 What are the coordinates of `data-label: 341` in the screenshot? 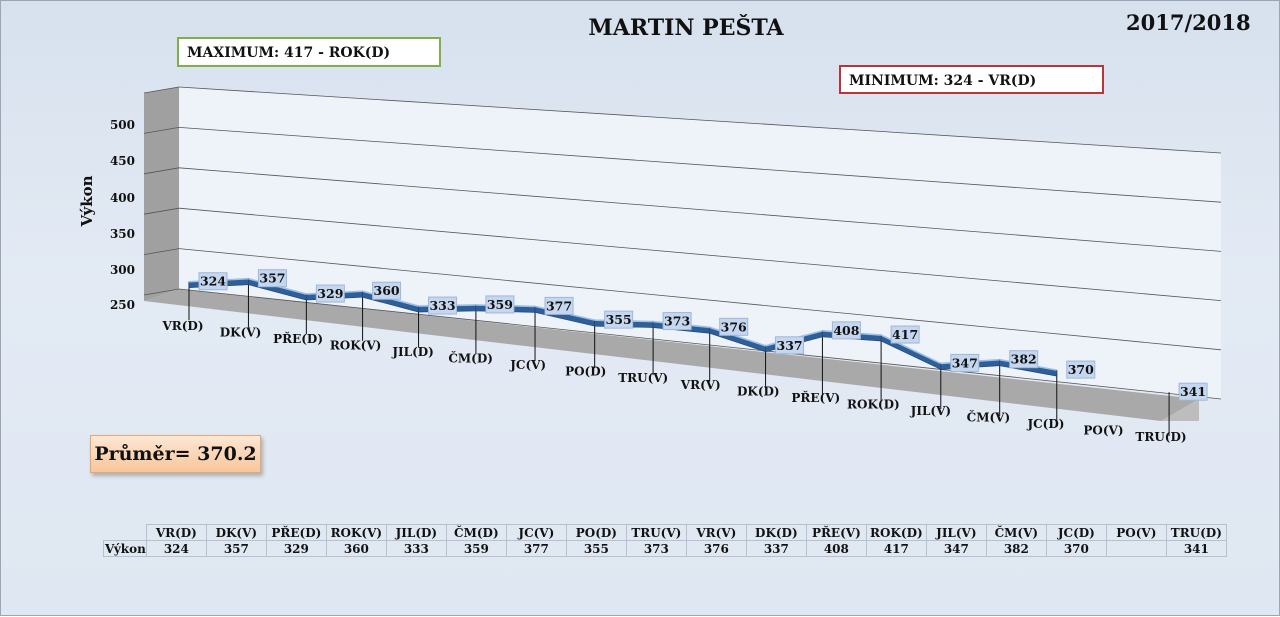 It's located at (1193, 391).